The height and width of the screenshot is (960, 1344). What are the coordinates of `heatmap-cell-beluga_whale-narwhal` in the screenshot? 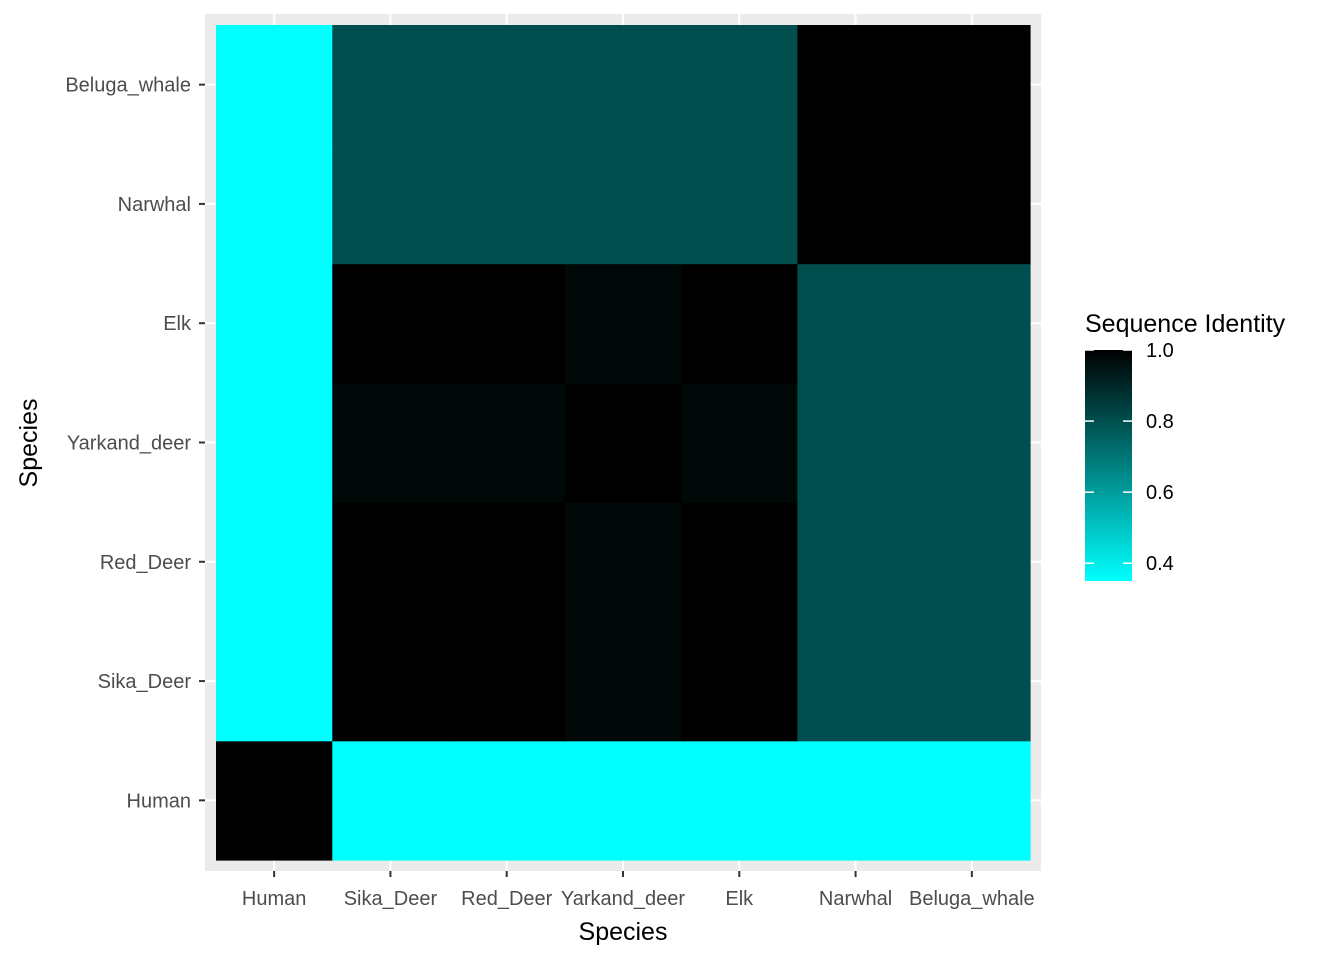 It's located at (856, 85).